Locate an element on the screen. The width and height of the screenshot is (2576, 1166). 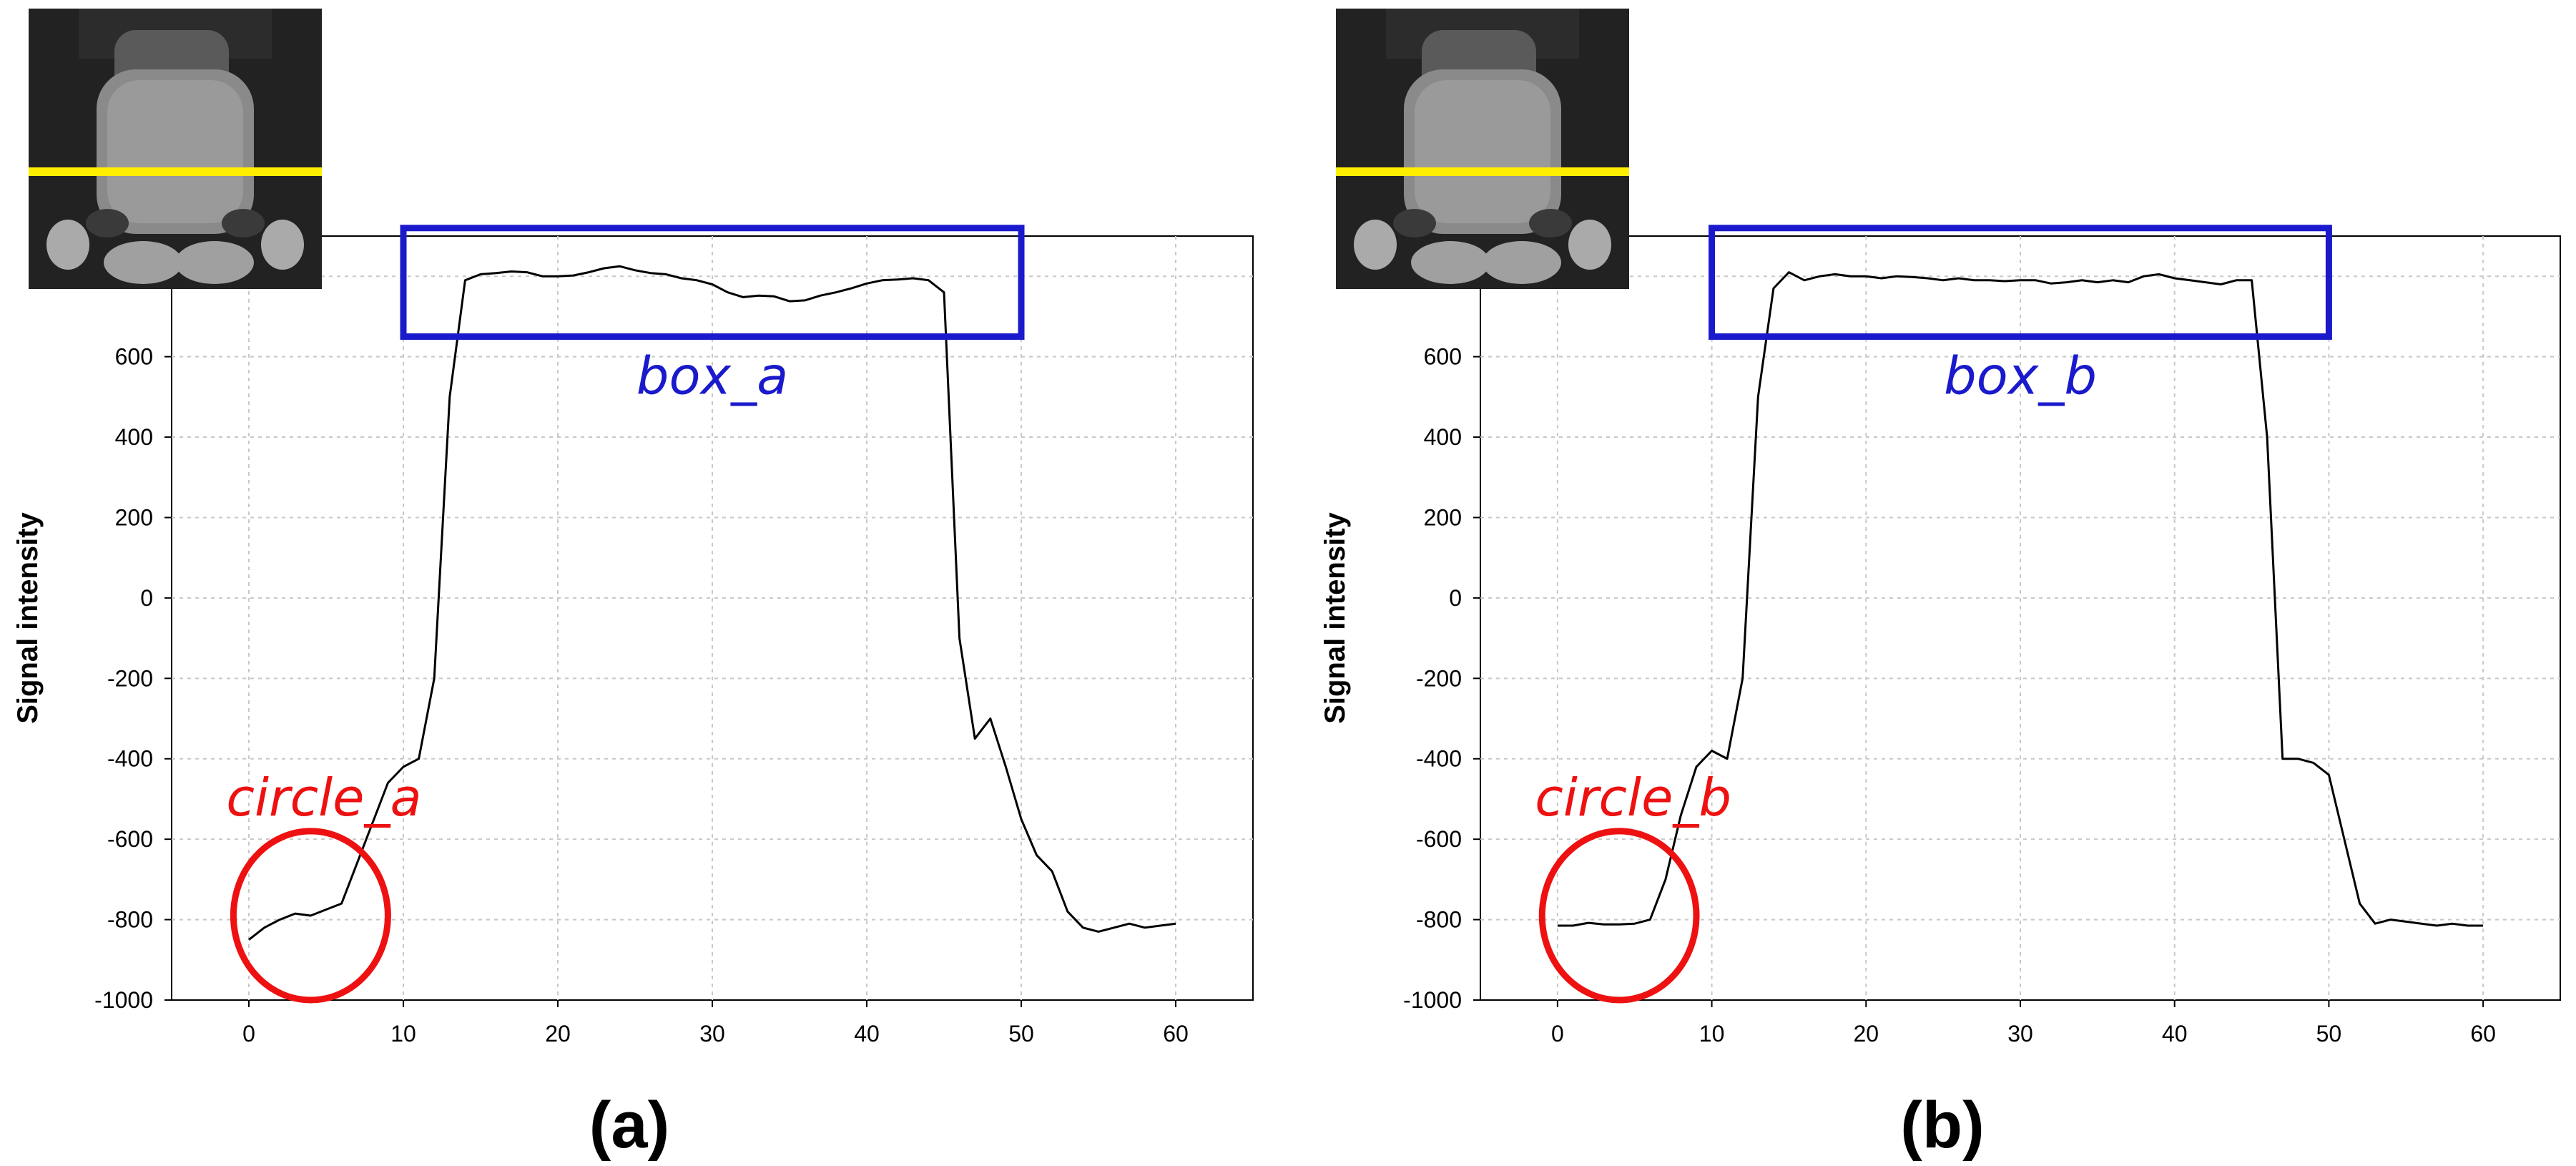
annotation-box-label: box_a is located at coordinates (712, 376).